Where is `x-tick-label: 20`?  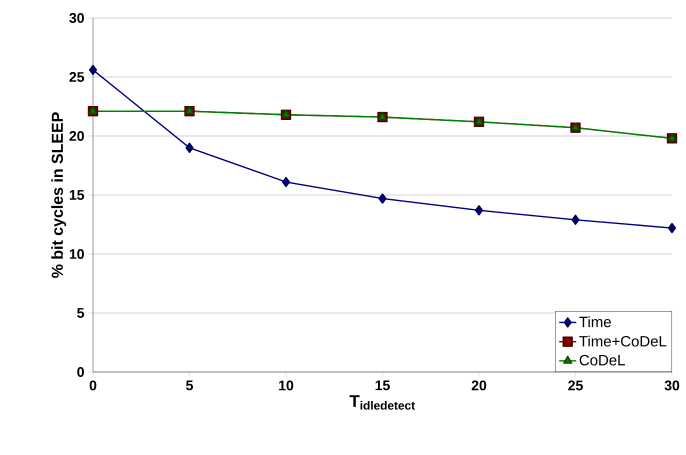
x-tick-label: 20 is located at coordinates (479, 385).